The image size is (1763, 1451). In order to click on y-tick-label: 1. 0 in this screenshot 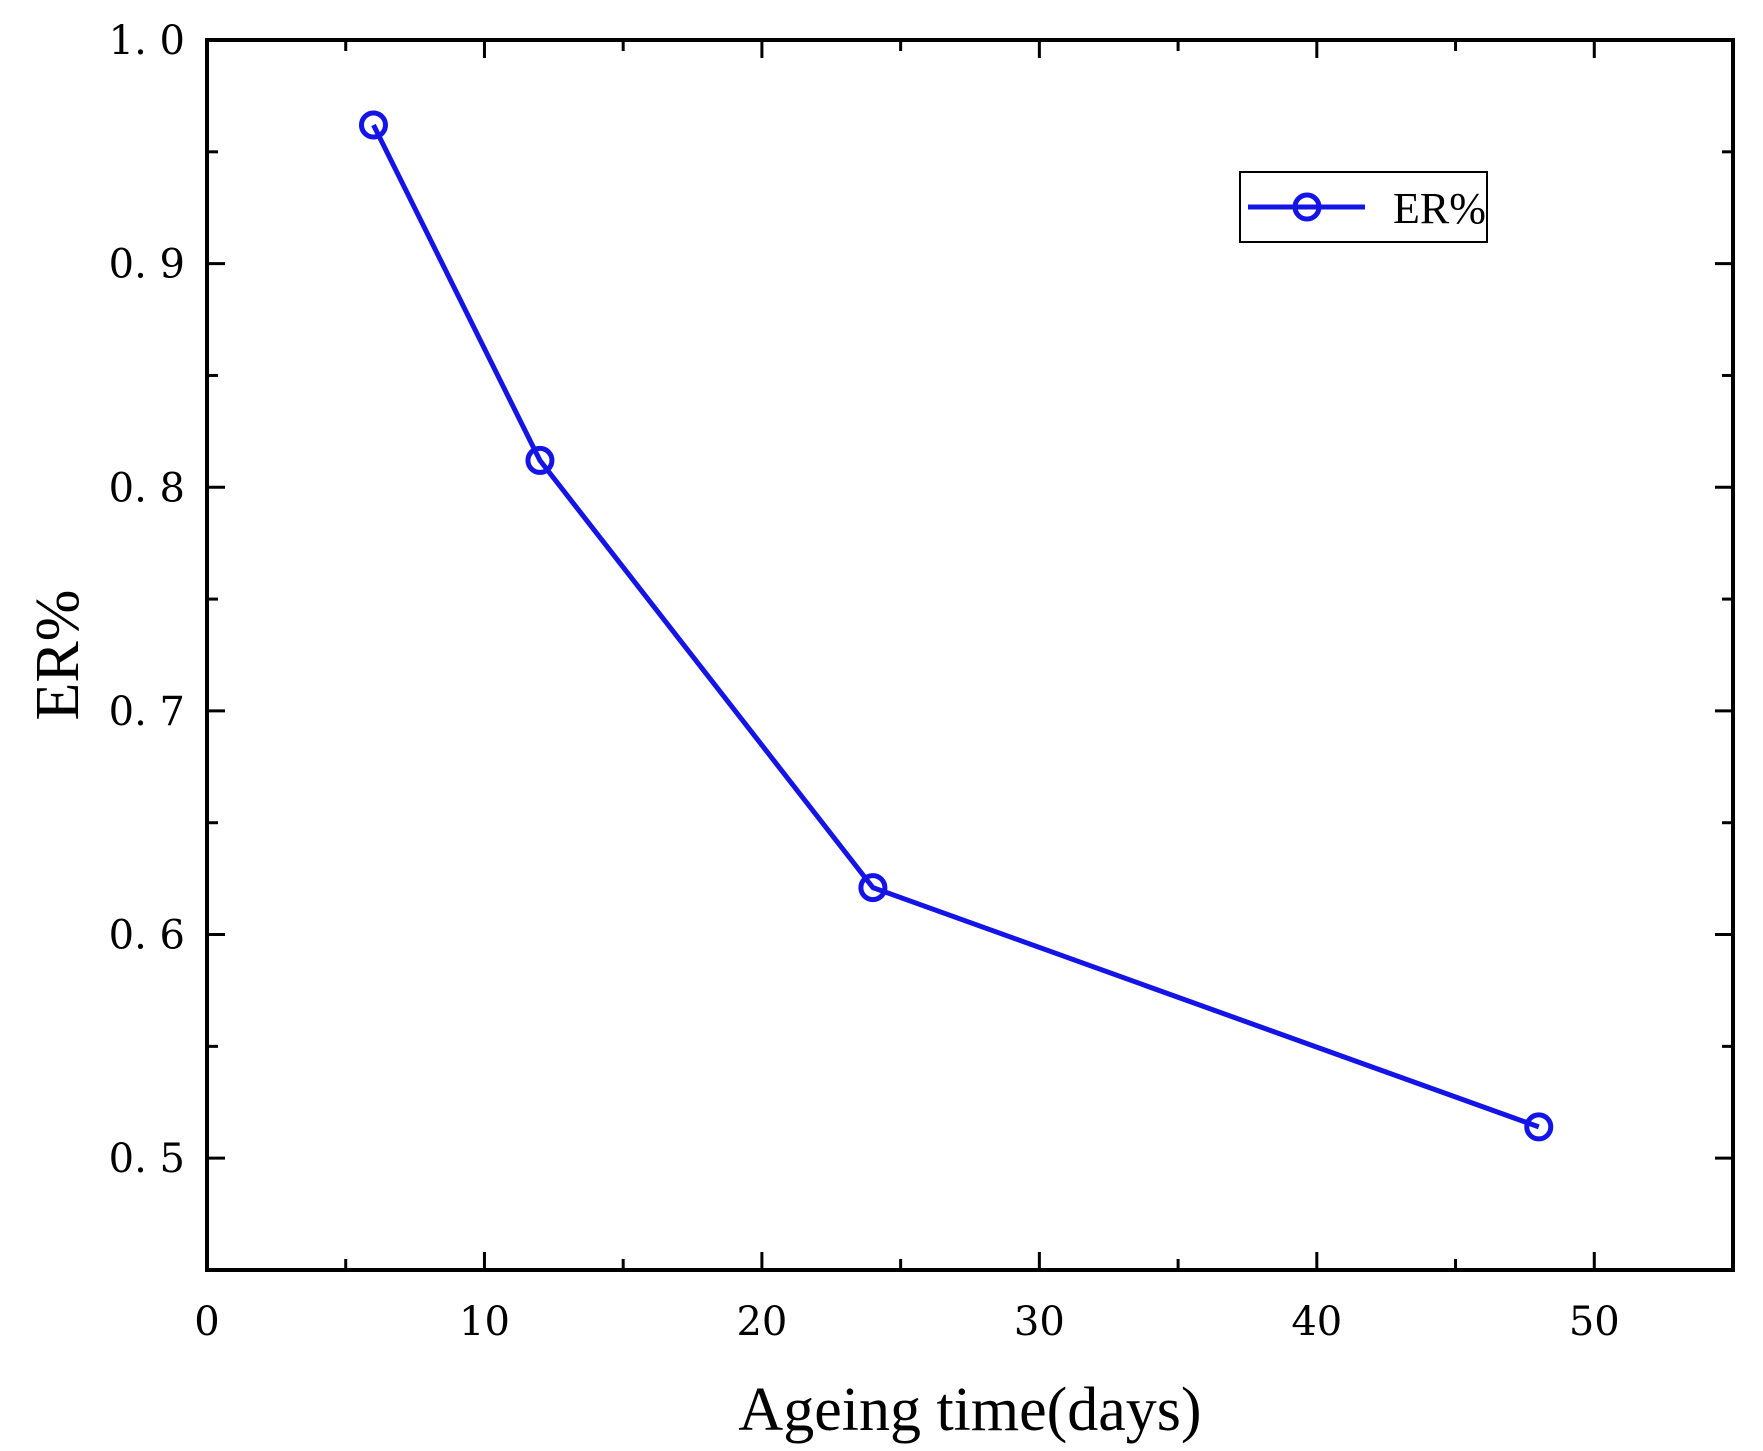, I will do `click(147, 41)`.